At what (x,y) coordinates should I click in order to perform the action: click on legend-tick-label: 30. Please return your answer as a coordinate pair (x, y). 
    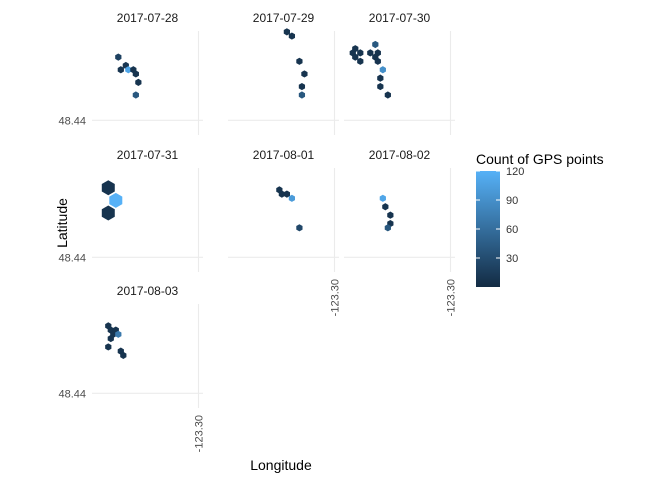
    Looking at the image, I should click on (512, 259).